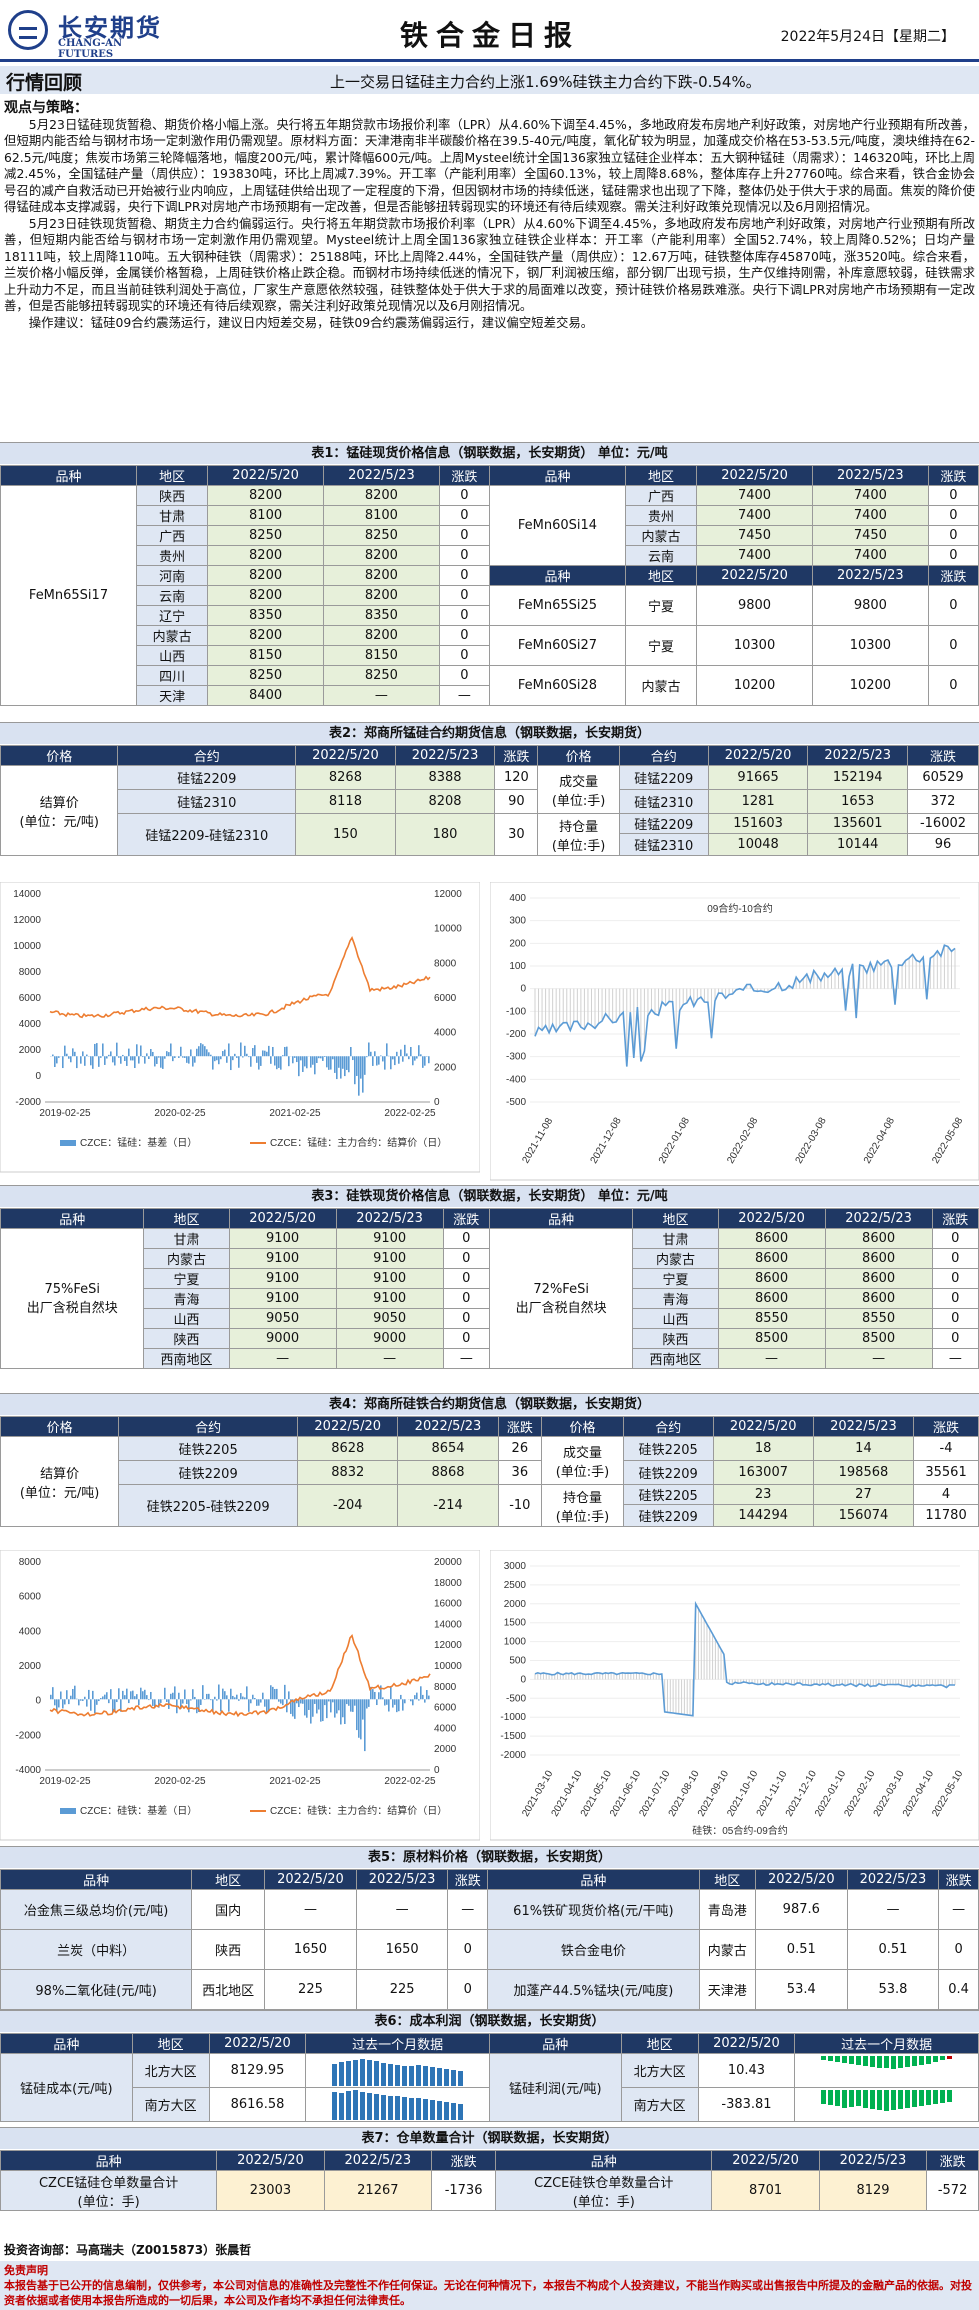  I want to click on product-name: FeMn65Si25, so click(557, 606).